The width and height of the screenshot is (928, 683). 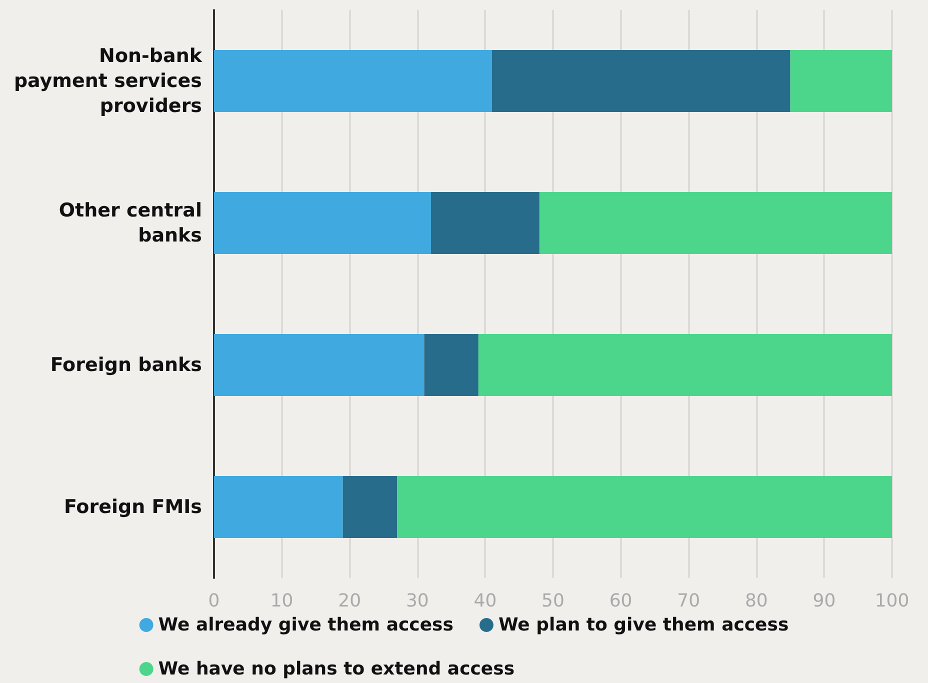 I want to click on x-tick-label: 10, so click(x=282, y=601).